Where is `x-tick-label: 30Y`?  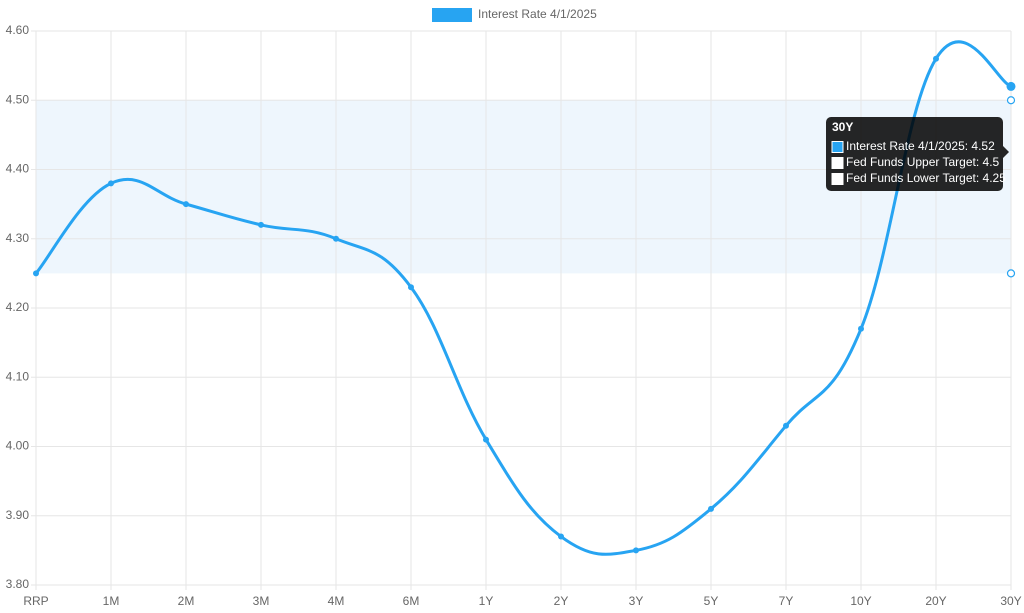
x-tick-label: 30Y is located at coordinates (1010, 601).